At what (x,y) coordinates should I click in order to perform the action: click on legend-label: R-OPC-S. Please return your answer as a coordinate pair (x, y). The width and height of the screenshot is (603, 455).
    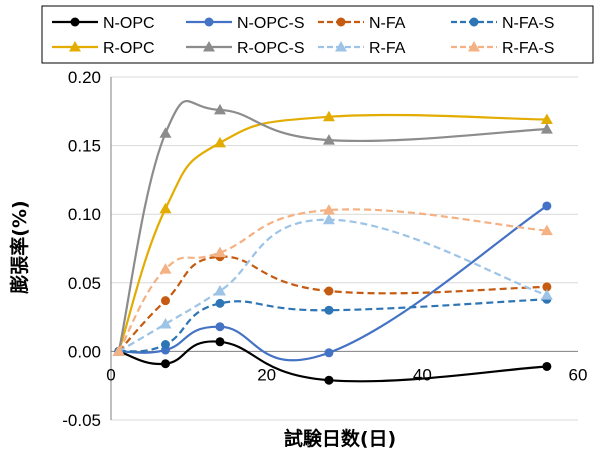
    Looking at the image, I should click on (271, 48).